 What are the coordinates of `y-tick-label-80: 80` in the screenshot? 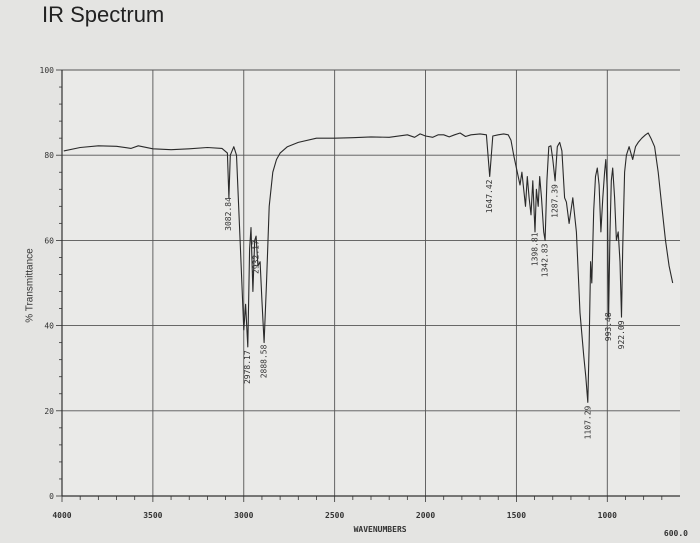 It's located at (49, 155).